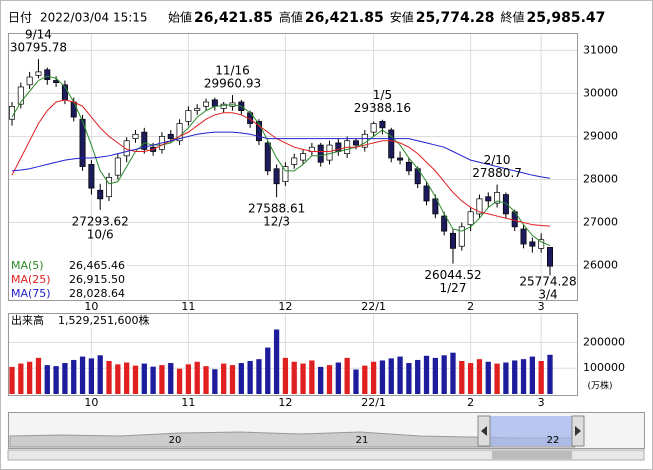  Describe the element at coordinates (362, 440) in the screenshot. I see `navigator-label: 21` at that location.